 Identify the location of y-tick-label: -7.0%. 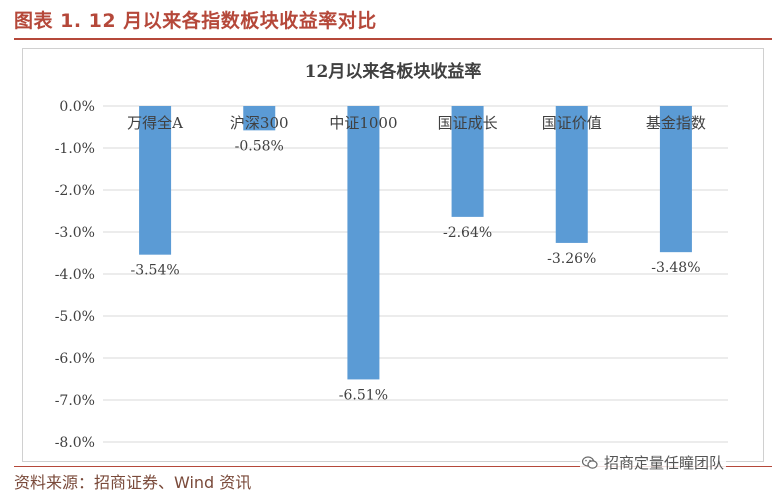
(75, 401).